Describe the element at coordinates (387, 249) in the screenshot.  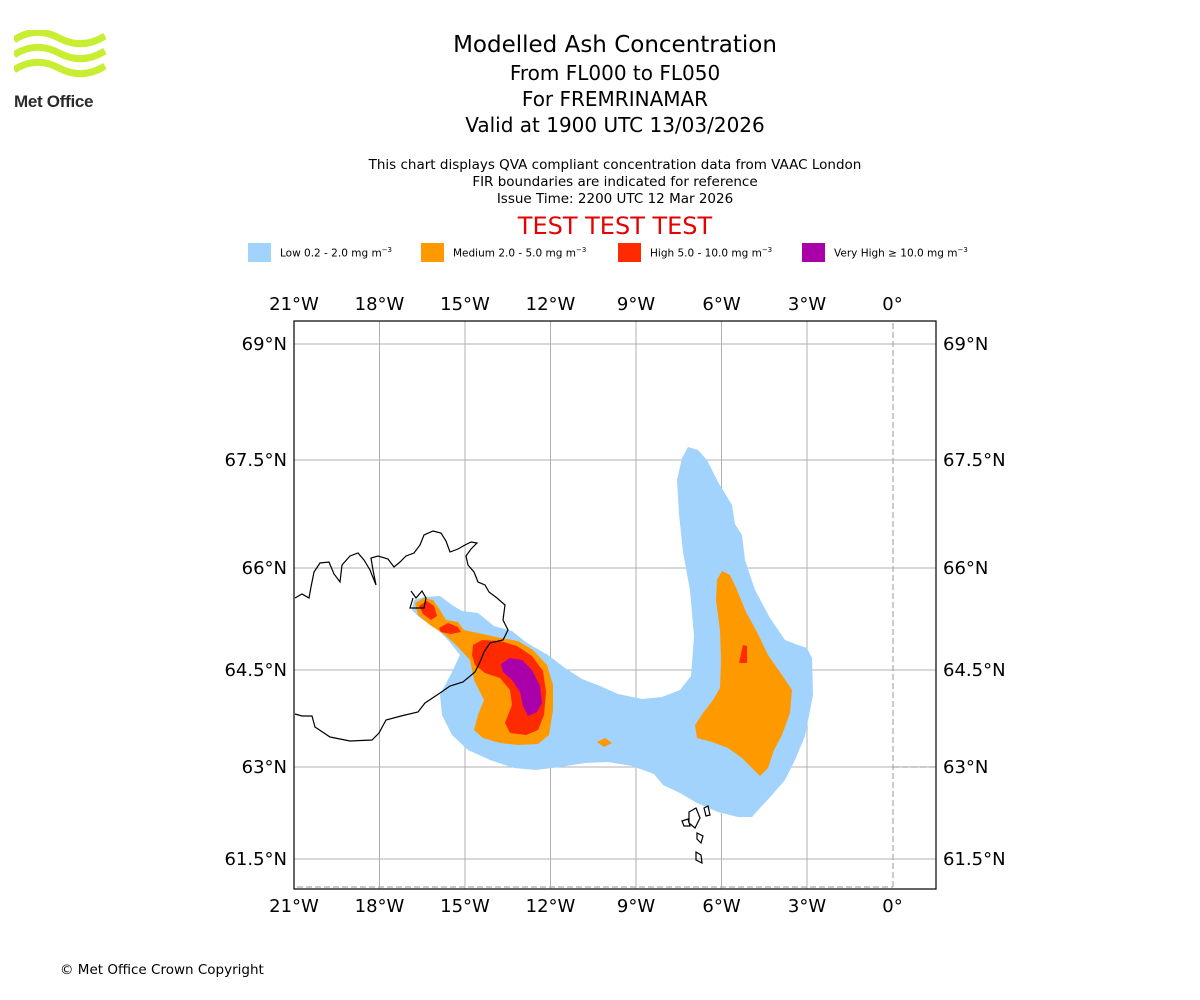
I see `legend-exp-low: −3` at that location.